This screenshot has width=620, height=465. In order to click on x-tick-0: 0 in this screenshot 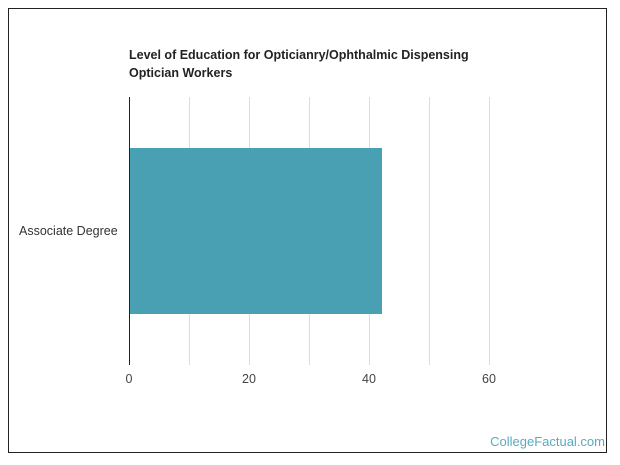, I will do `click(129, 379)`.